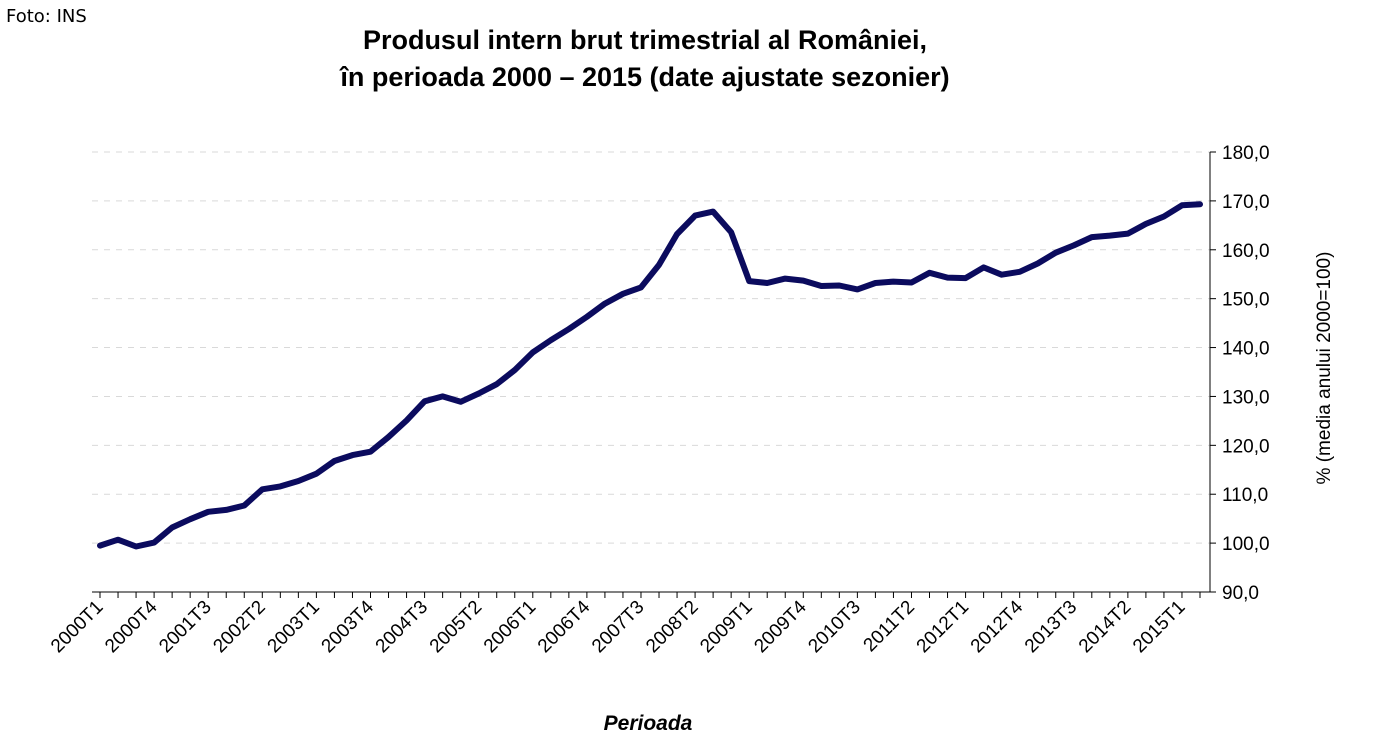 This screenshot has height=750, width=1373. Describe the element at coordinates (1246, 202) in the screenshot. I see `y-tick-label: 170,0` at that location.